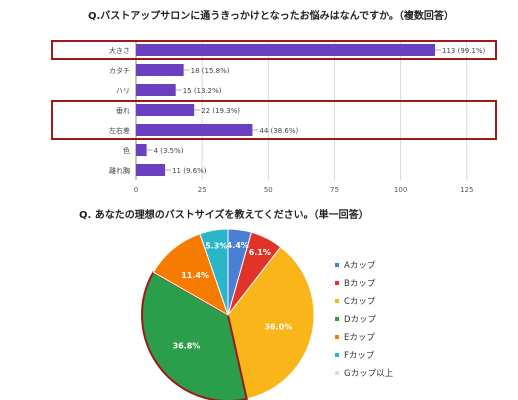 This screenshot has height=400, width=518. I want to click on legend-label: Bカップ, so click(360, 284).